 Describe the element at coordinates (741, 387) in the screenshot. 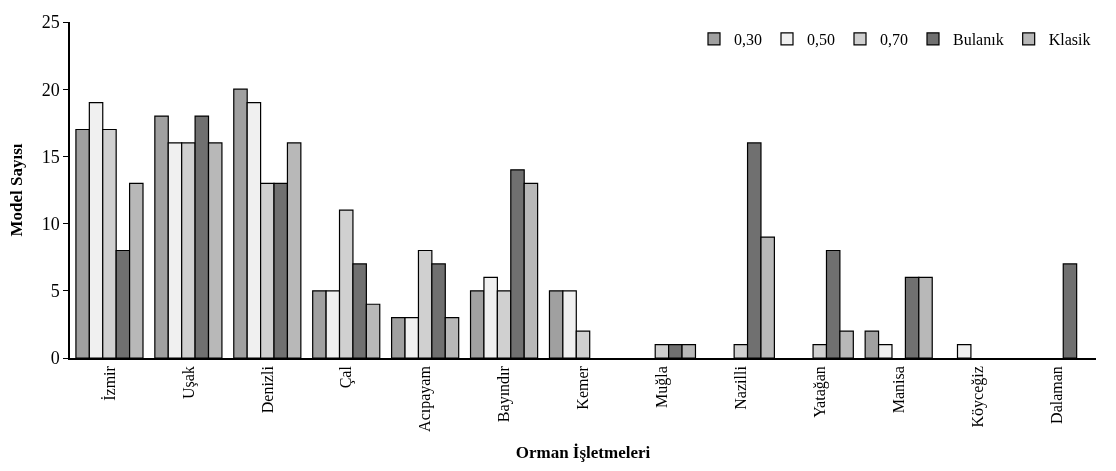

I see `x-tick-label: Nazilli` at that location.